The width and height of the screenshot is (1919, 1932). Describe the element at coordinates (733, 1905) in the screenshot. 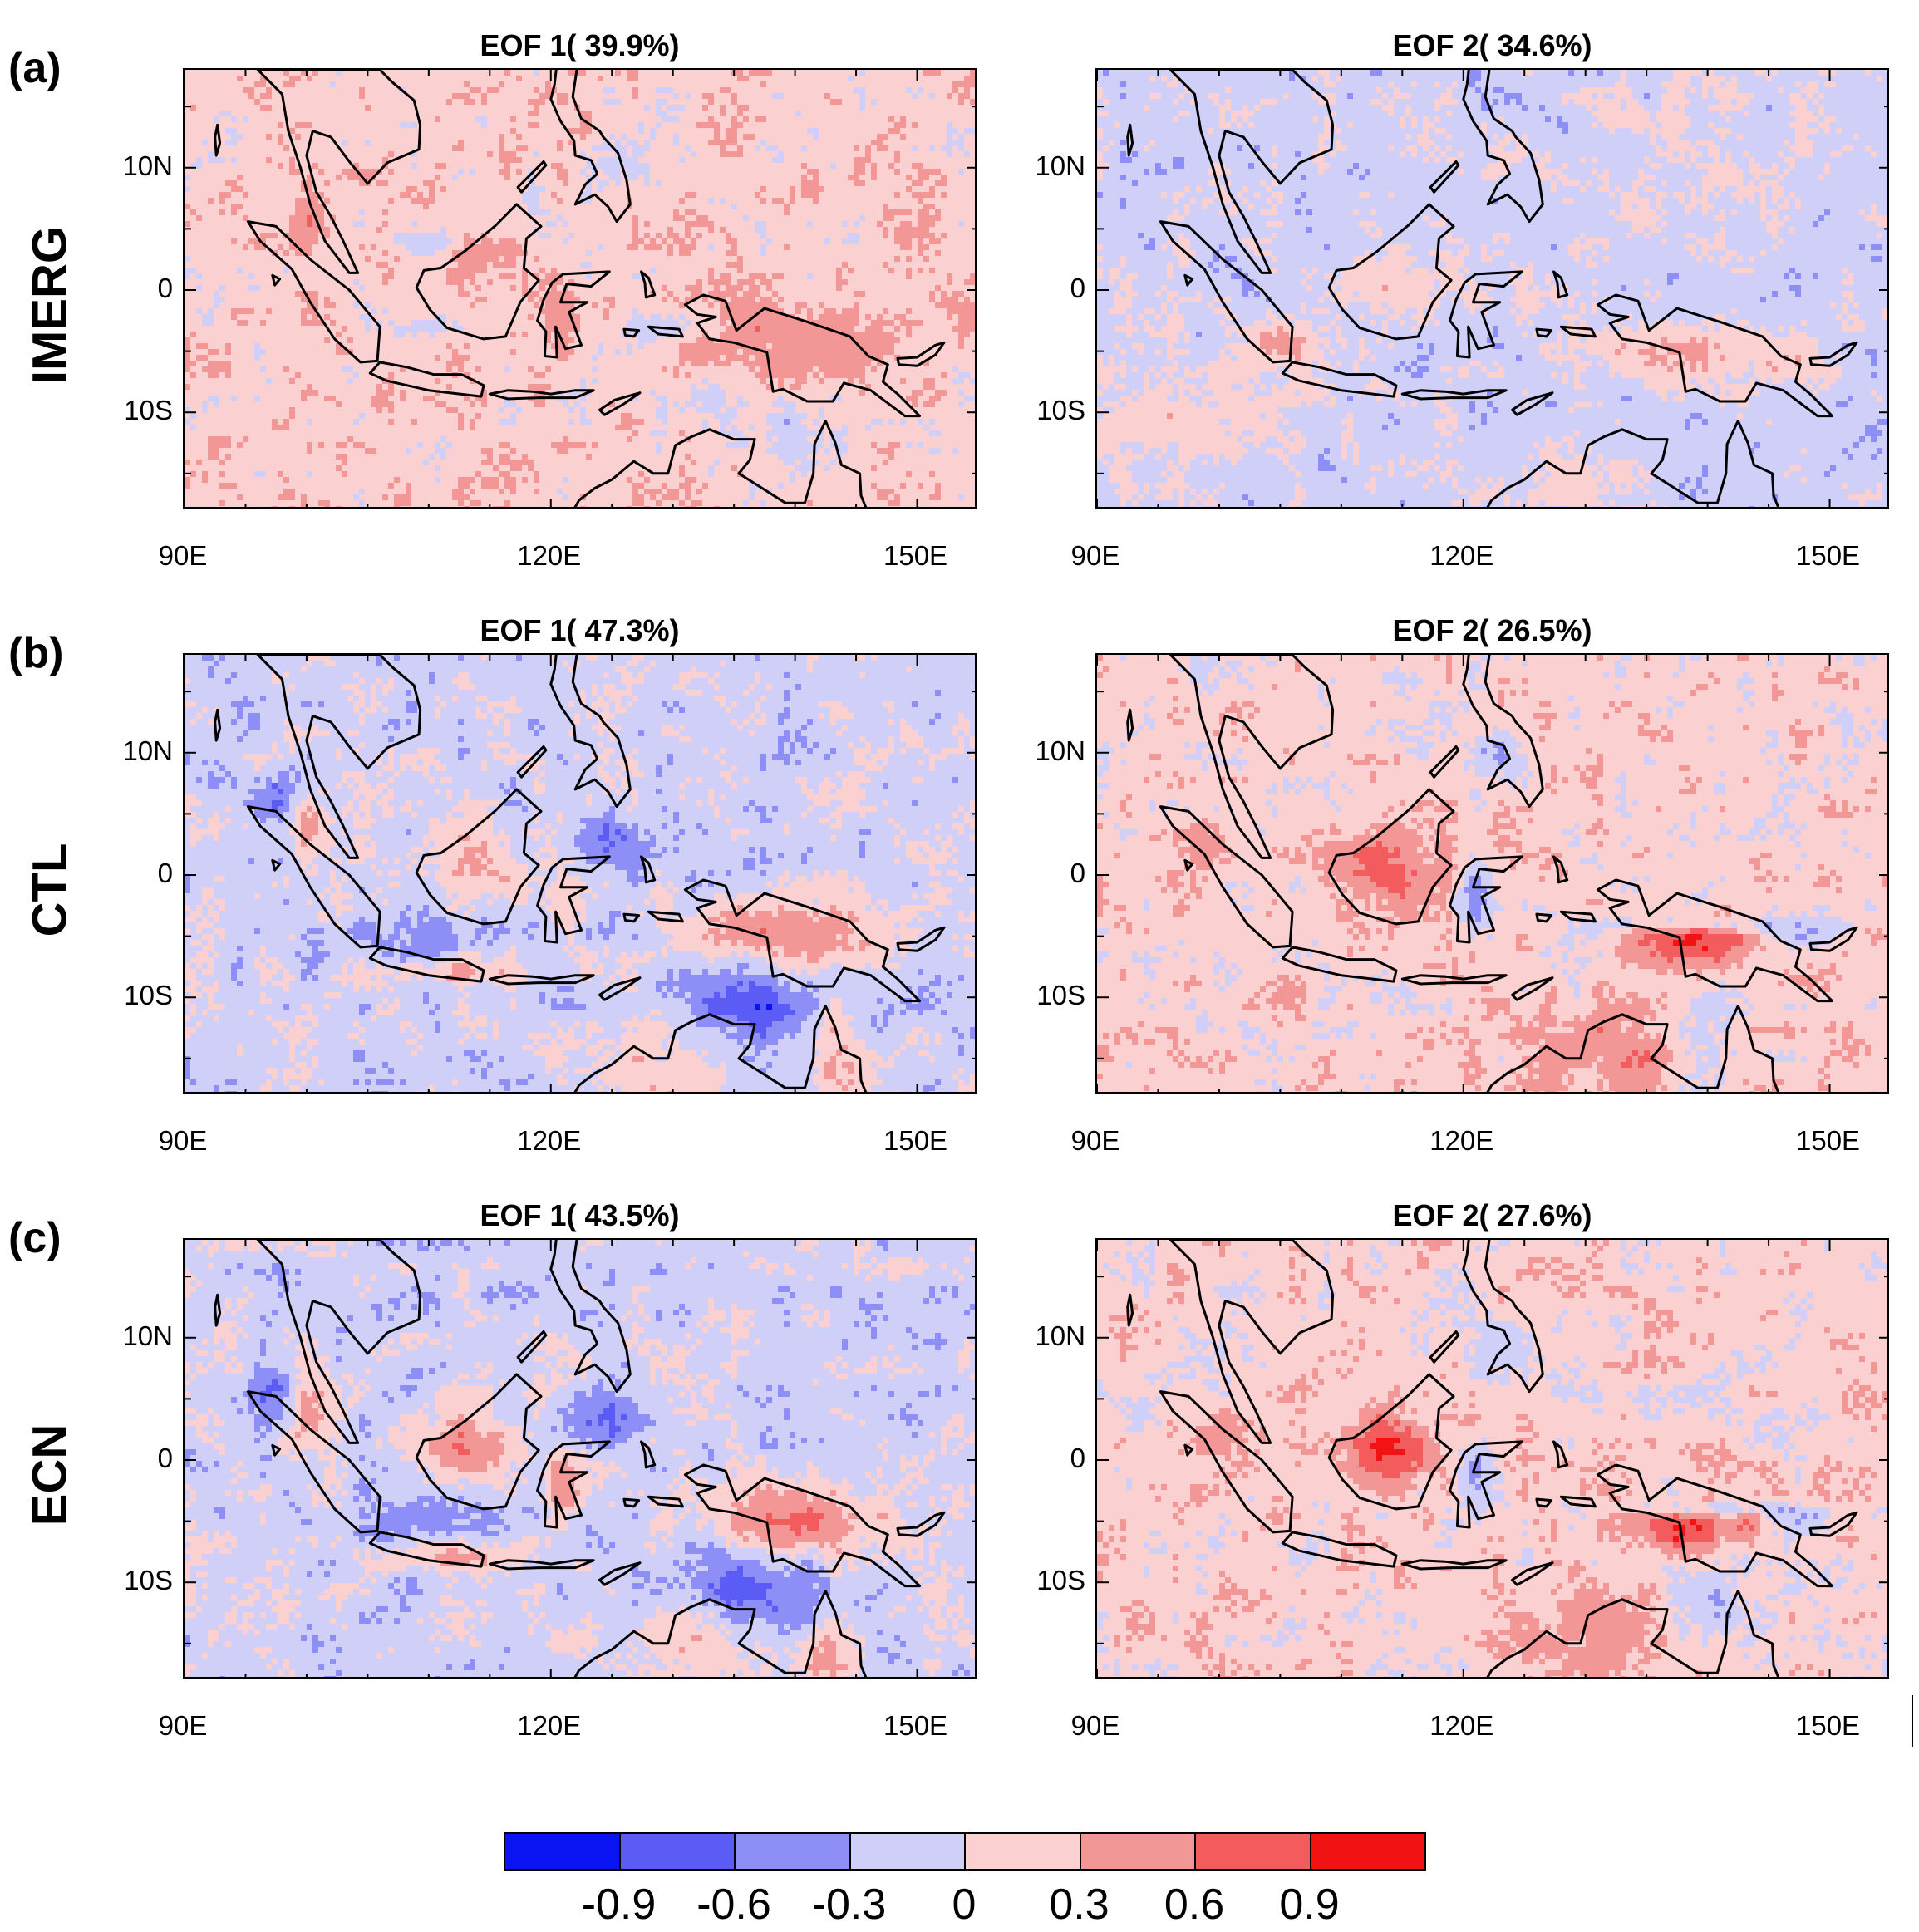

I see `colorbar-label: -0.6` at that location.